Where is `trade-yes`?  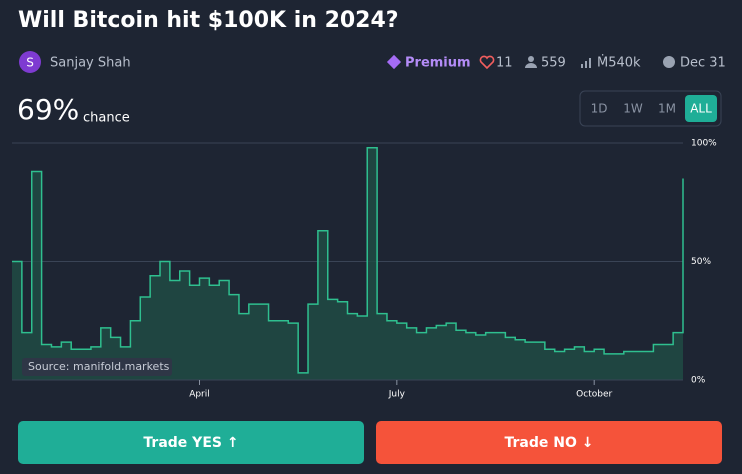
trade-yes is located at coordinates (191, 442).